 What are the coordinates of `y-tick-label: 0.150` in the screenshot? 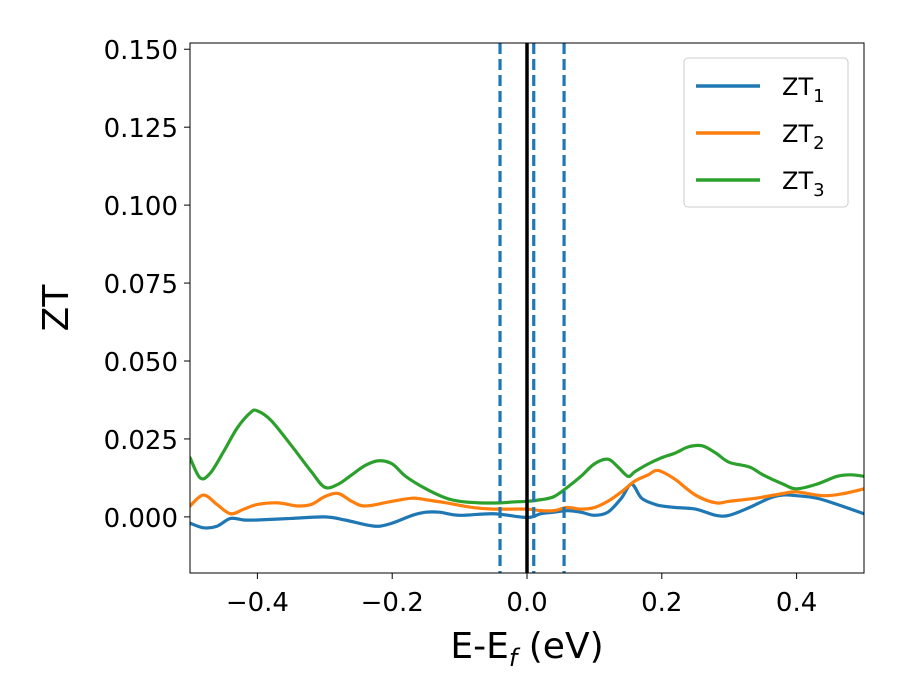 It's located at (141, 51).